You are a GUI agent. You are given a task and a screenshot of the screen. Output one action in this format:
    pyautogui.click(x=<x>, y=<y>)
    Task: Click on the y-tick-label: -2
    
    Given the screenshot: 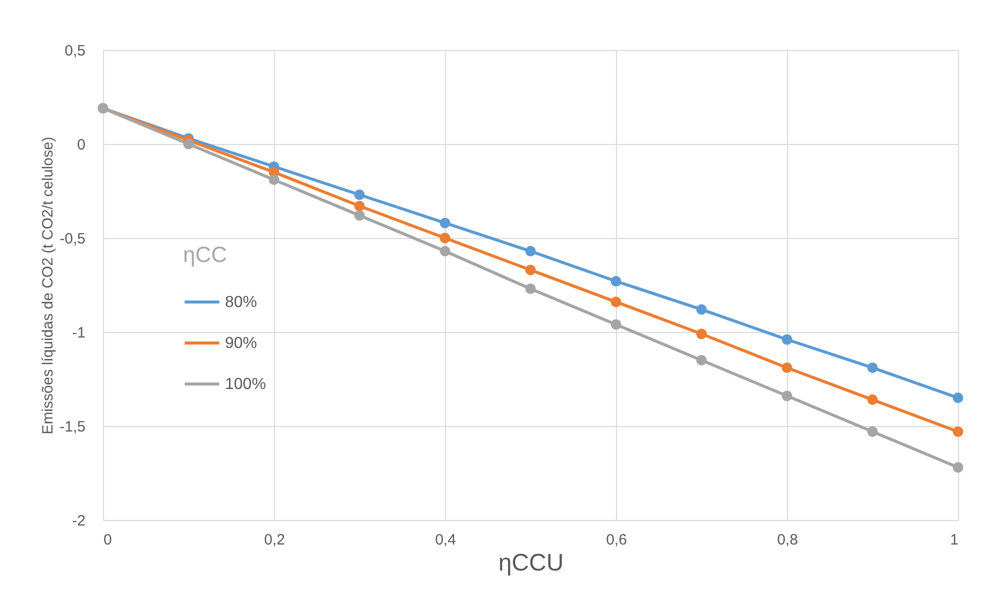 What is the action you would take?
    pyautogui.click(x=79, y=521)
    